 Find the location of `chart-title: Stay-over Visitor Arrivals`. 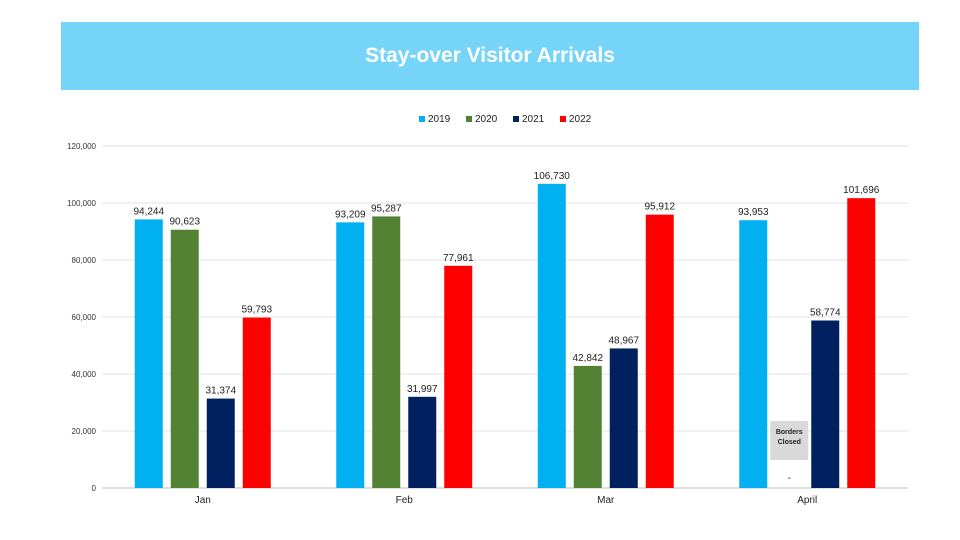

chart-title: Stay-over Visitor Arrivals is located at coordinates (490, 55).